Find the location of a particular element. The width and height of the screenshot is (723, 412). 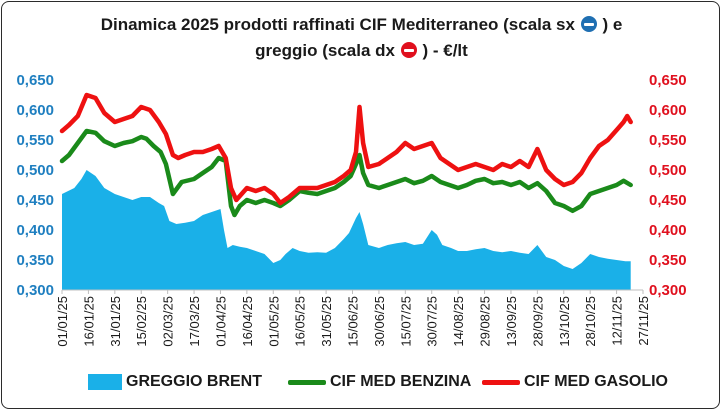

x-tick-label: 16/04/25 is located at coordinates (247, 321).